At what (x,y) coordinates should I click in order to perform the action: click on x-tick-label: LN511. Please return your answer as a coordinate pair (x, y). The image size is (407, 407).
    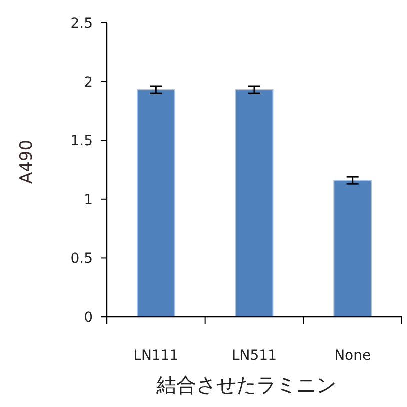
    Looking at the image, I should click on (254, 356).